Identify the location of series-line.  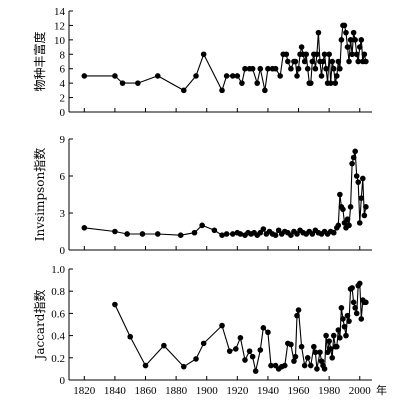
(225, 58).